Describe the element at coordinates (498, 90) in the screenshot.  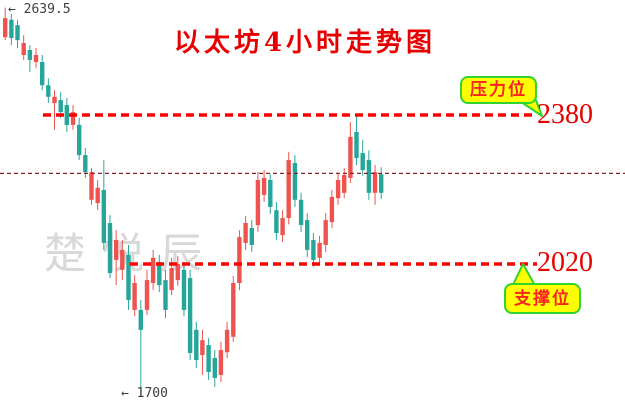
I see `resistance-tag: 压力位` at that location.